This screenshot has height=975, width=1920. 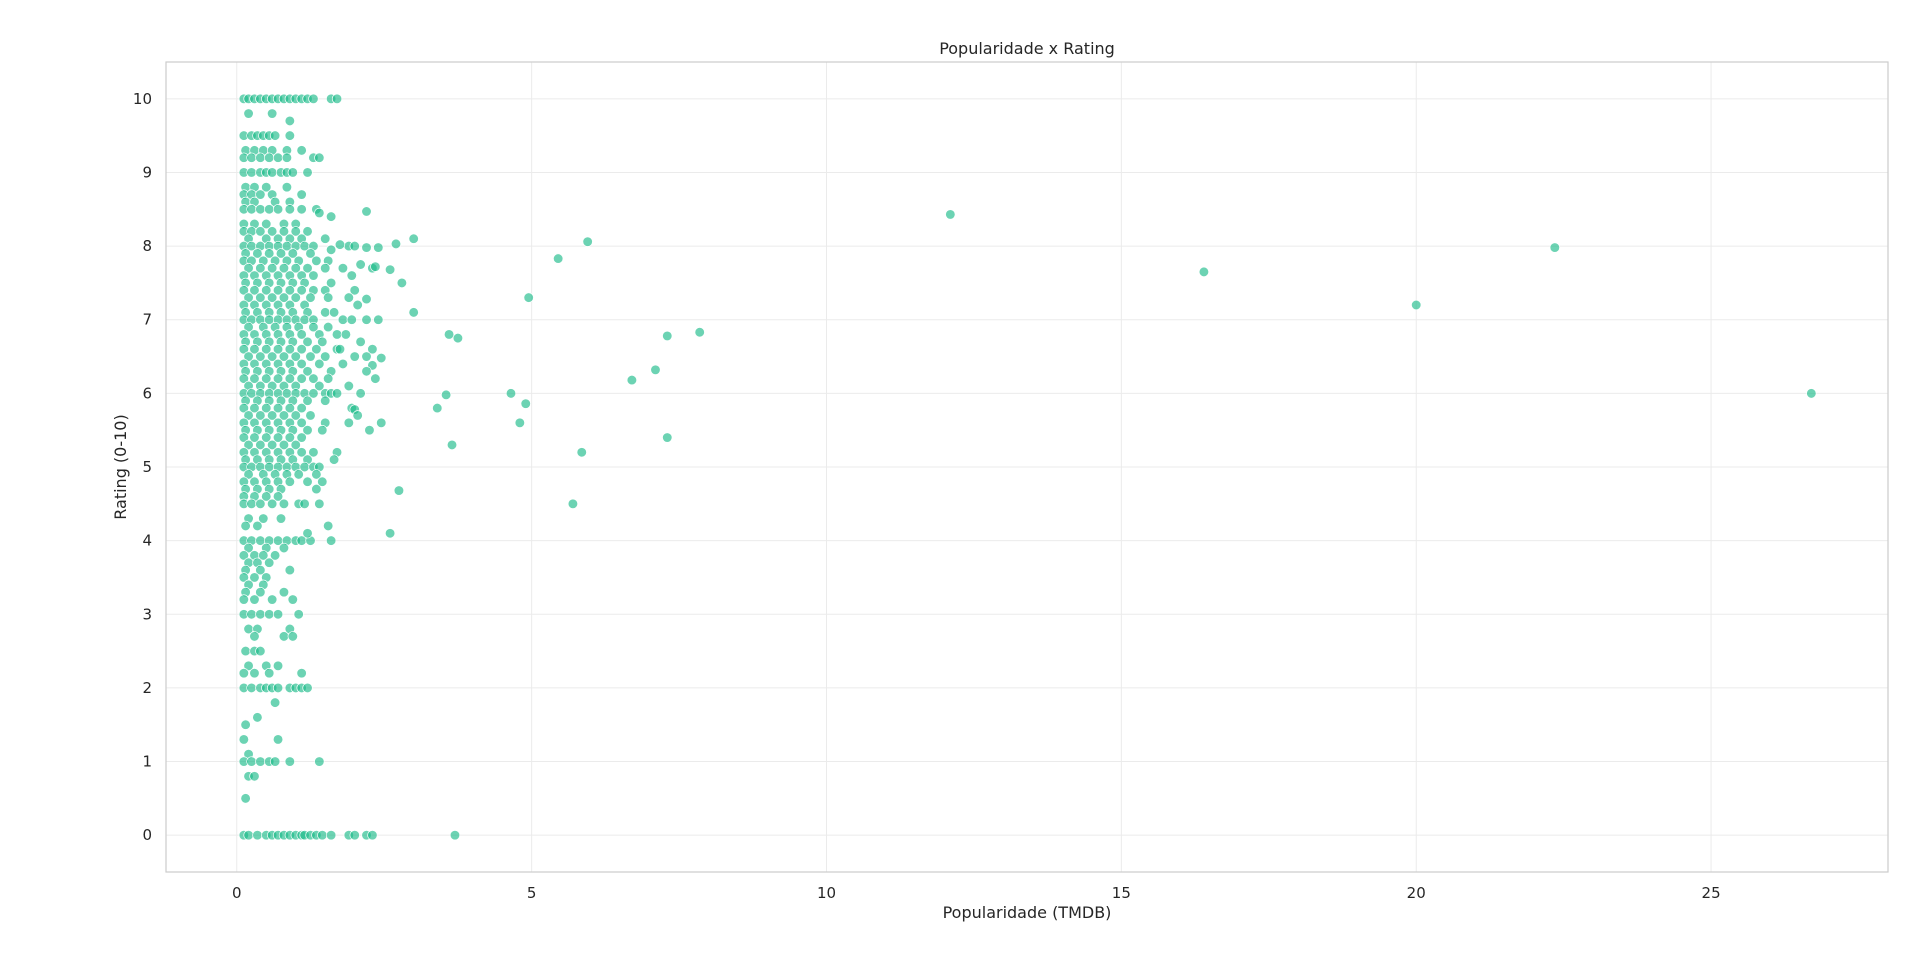 I want to click on x-tick-label: 0, so click(x=237, y=893).